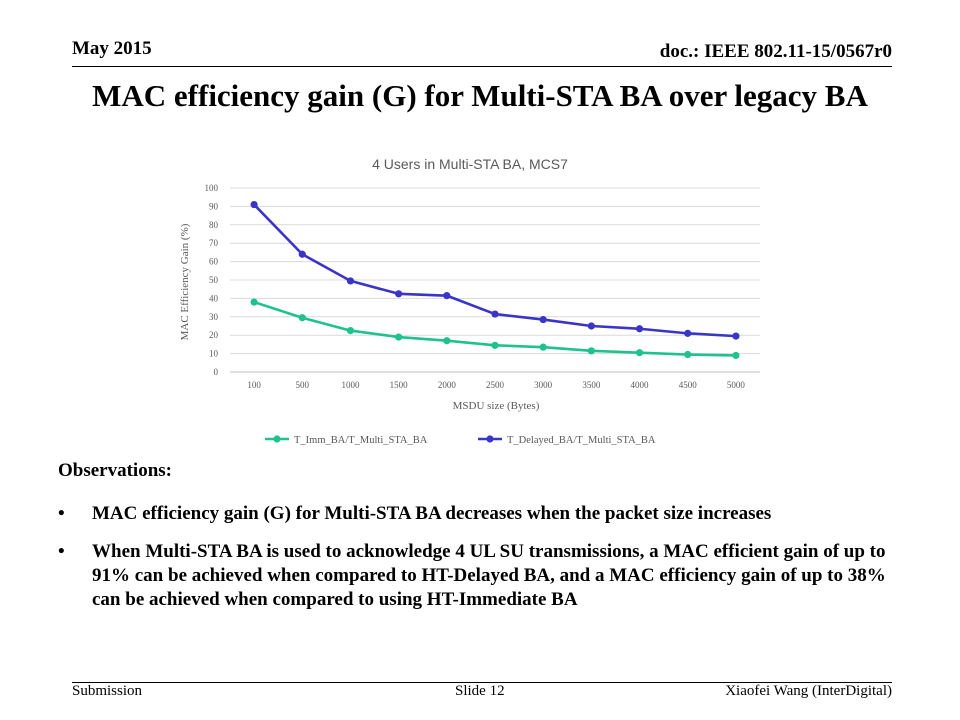  Describe the element at coordinates (254, 385) in the screenshot. I see `x-tick-label: 100` at that location.